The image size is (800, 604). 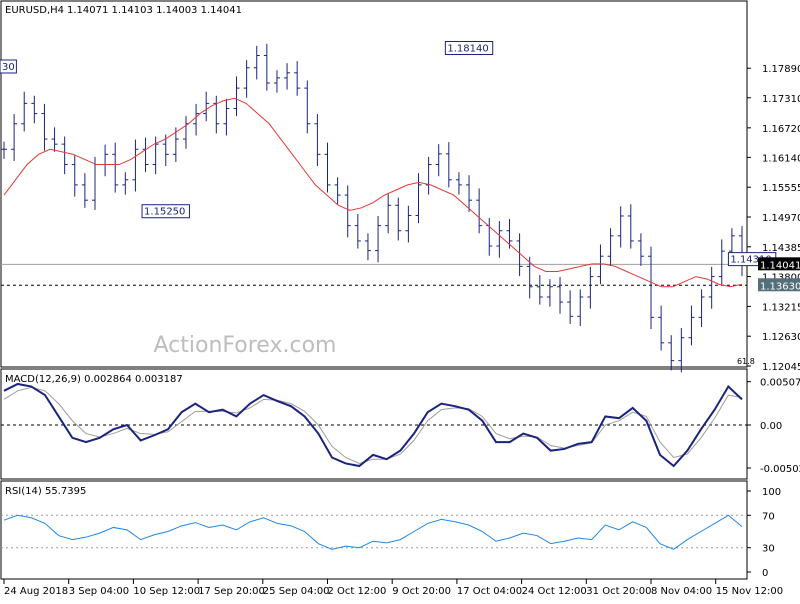 What do you see at coordinates (781, 129) in the screenshot?
I see `price-y-tick-label: 1.16720` at bounding box center [781, 129].